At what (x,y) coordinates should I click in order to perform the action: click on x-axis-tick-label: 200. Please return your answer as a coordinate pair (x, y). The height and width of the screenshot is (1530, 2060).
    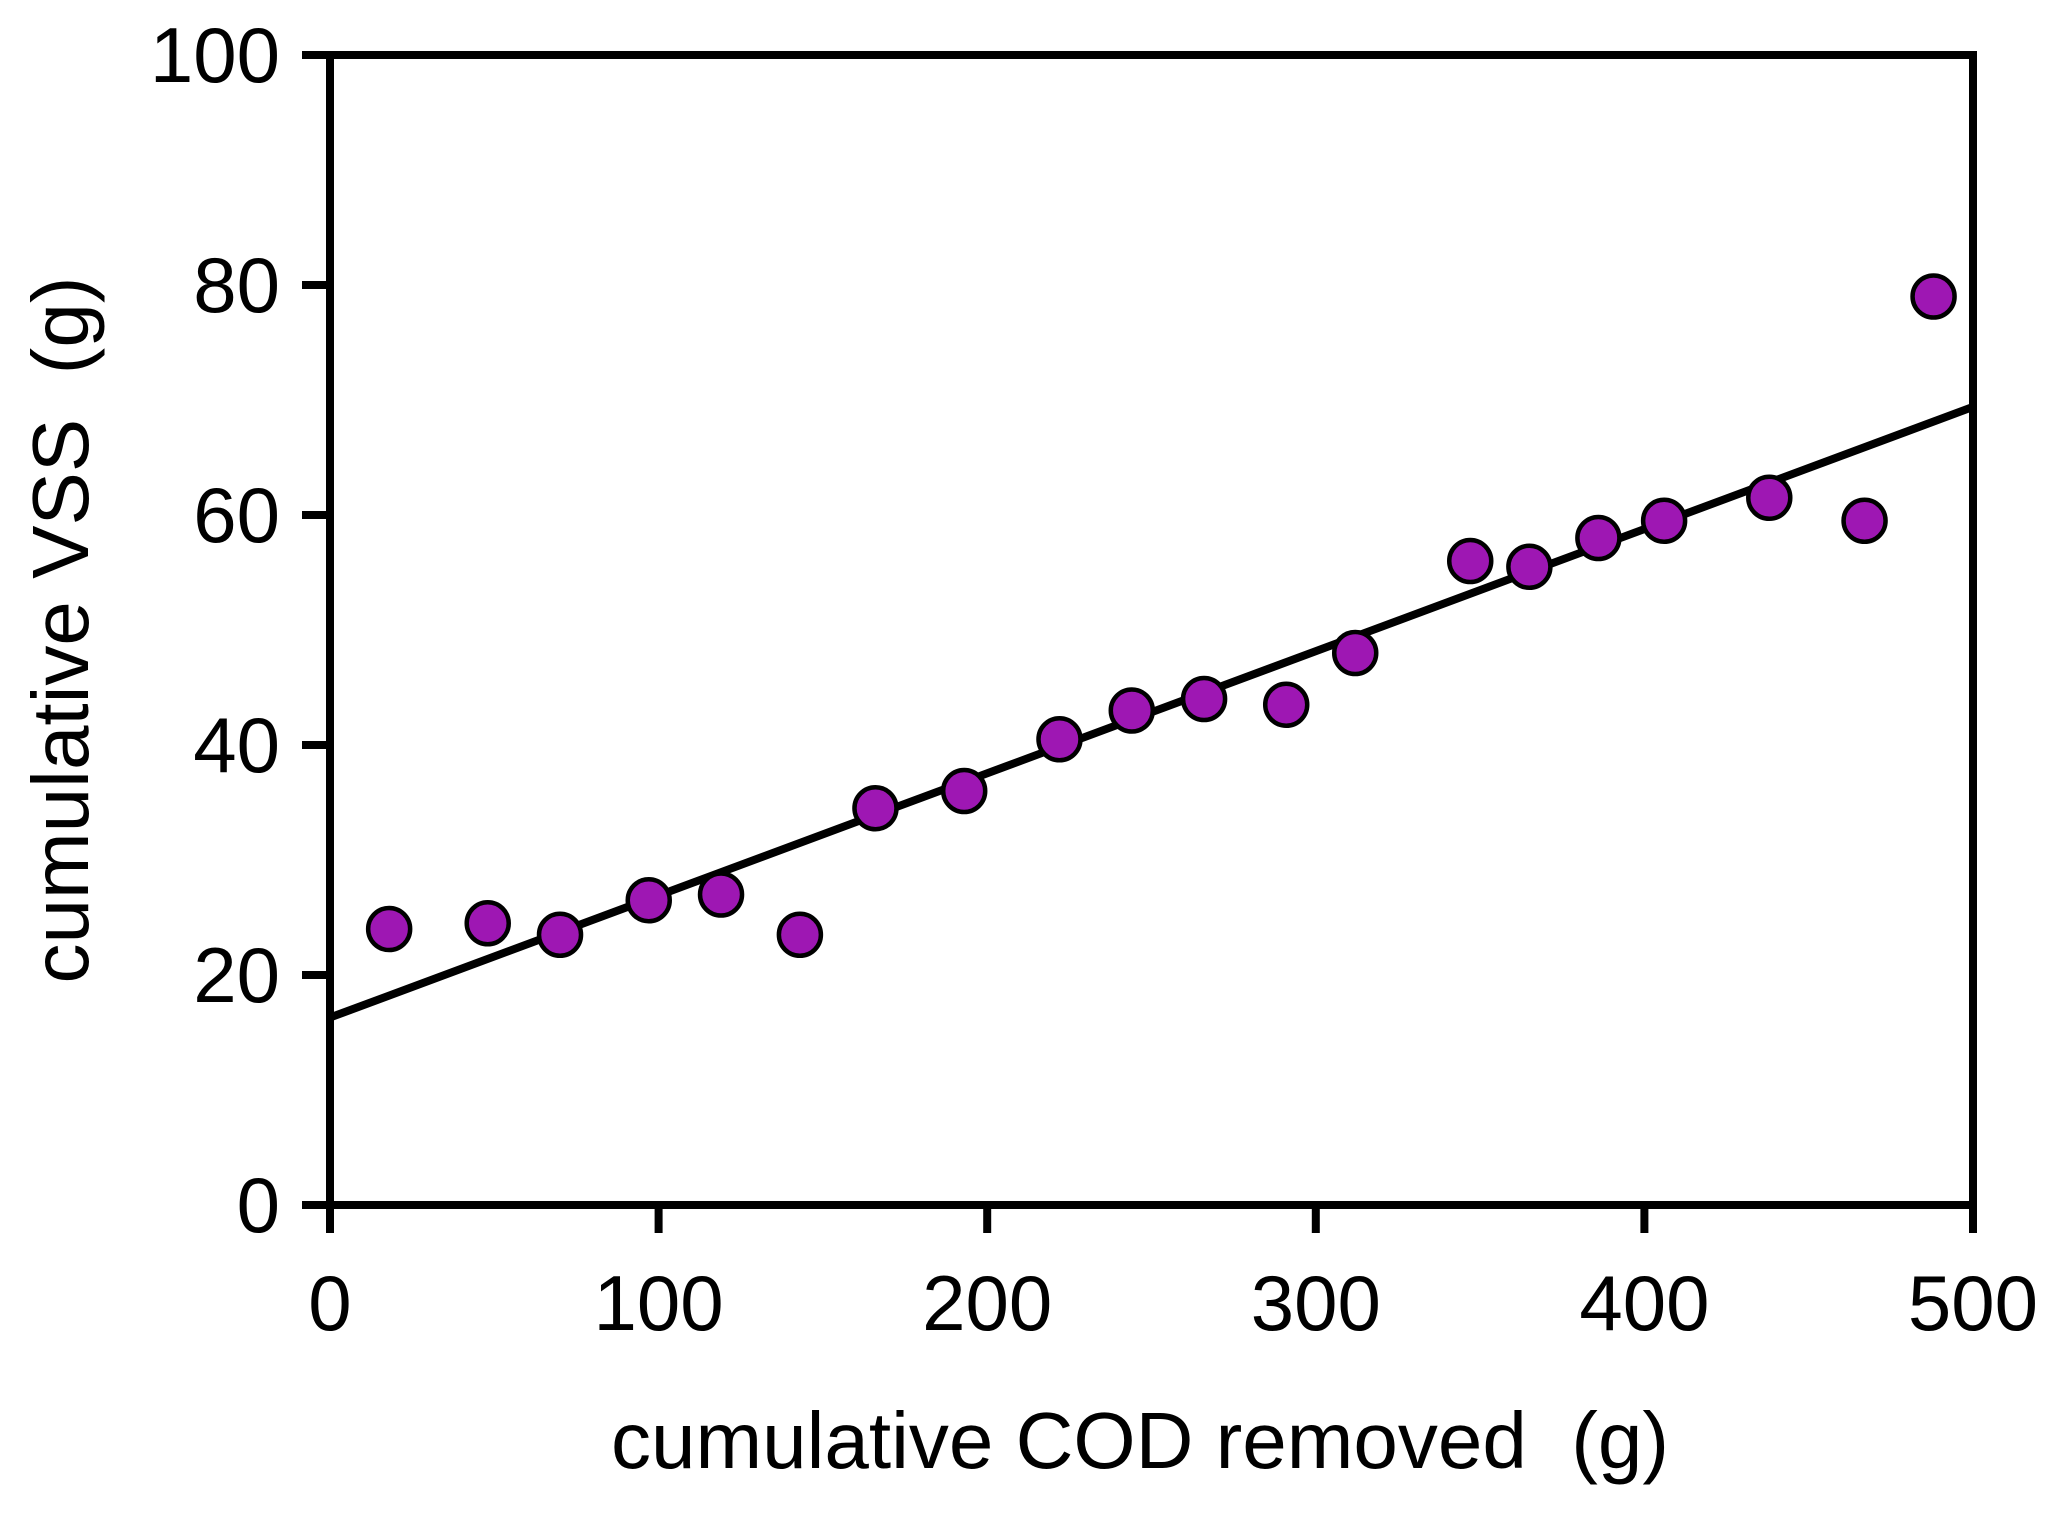
    Looking at the image, I should click on (987, 1303).